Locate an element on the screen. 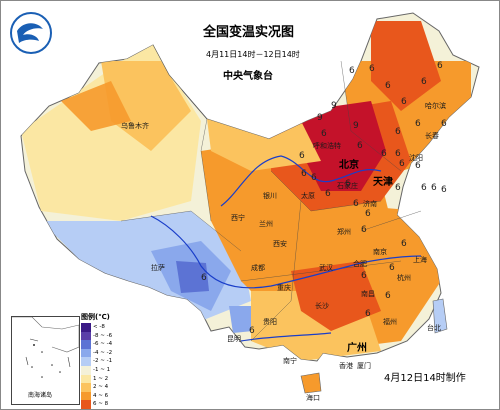  zone-northeast-hot is located at coordinates (406, 66).